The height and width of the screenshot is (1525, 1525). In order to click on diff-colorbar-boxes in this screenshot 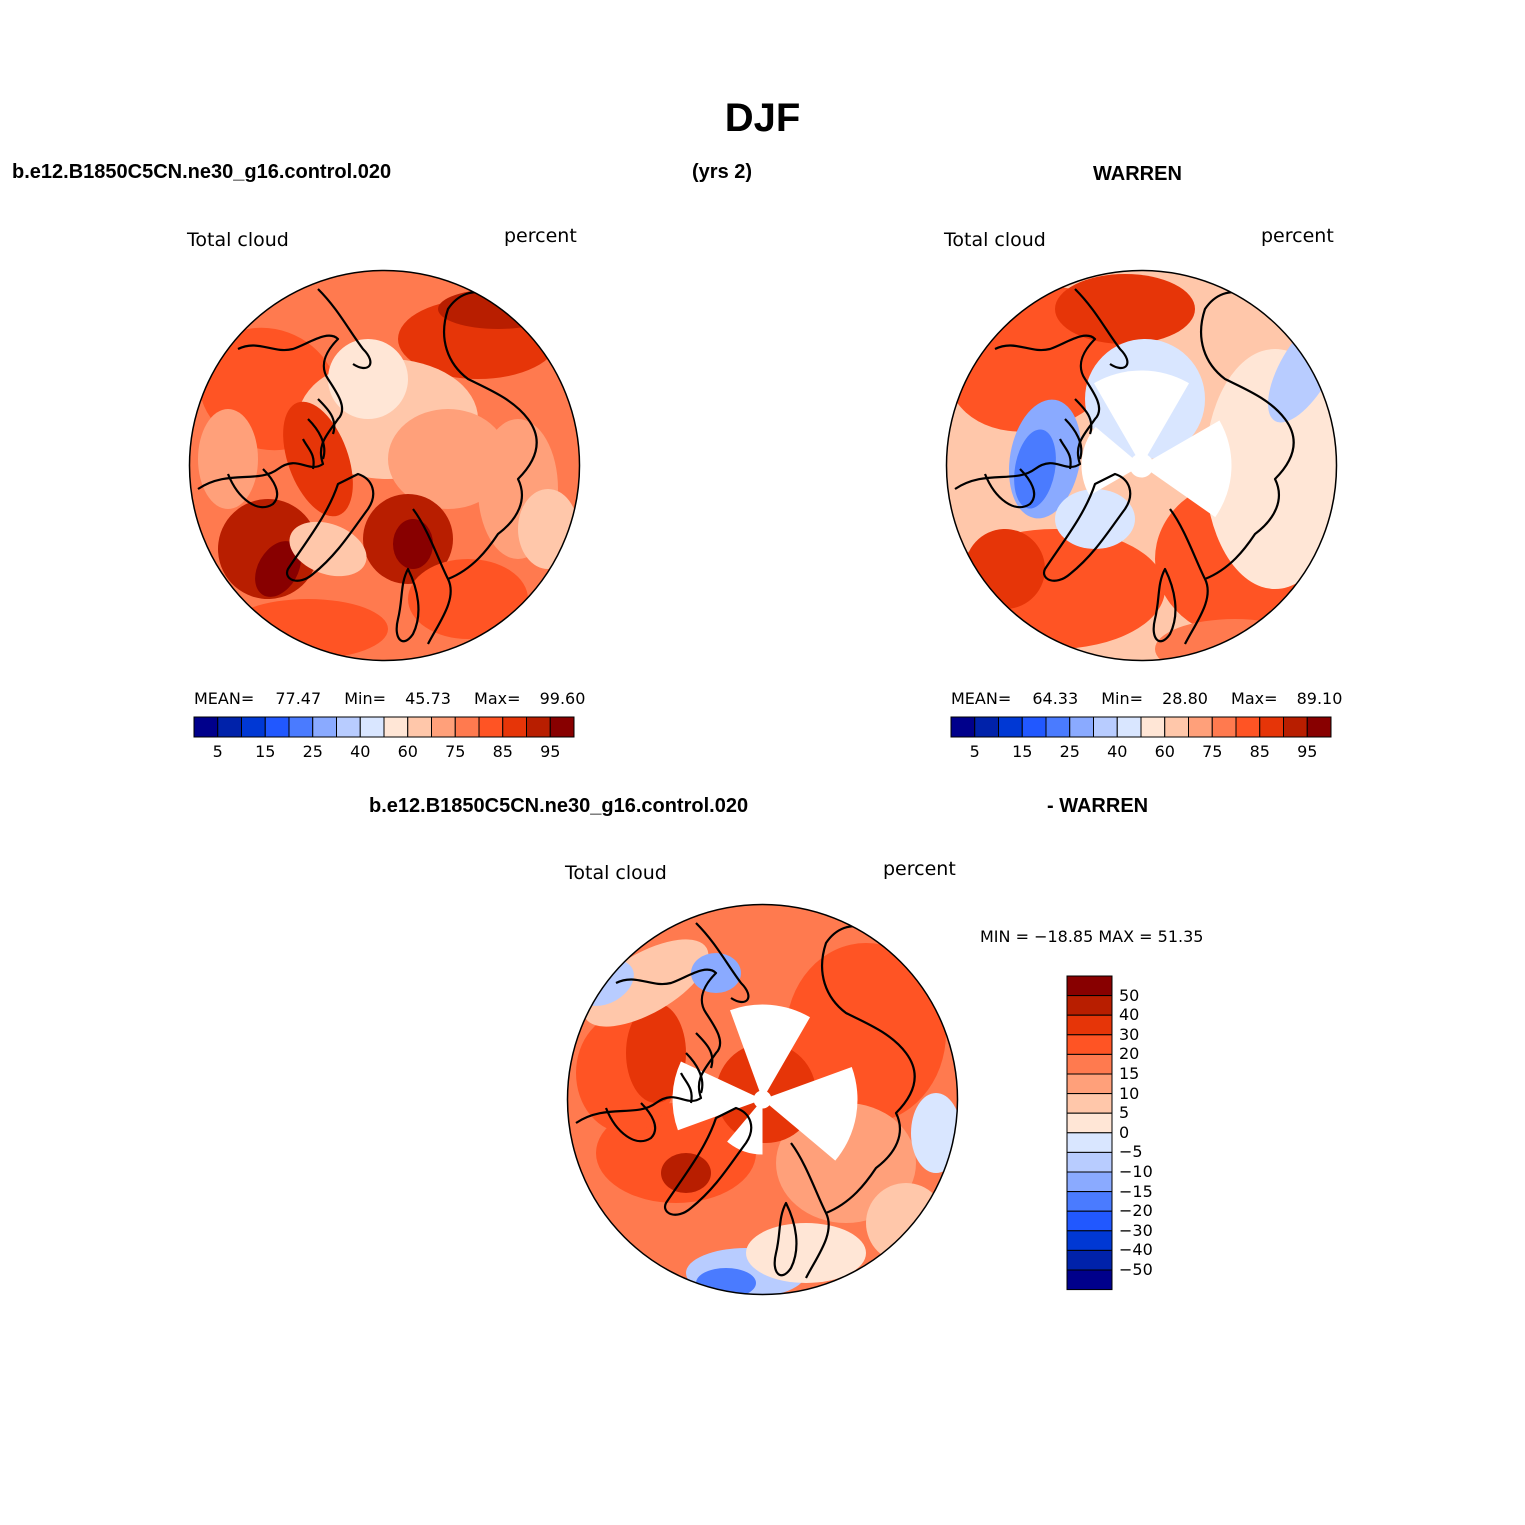, I will do `click(1089, 1133)`.